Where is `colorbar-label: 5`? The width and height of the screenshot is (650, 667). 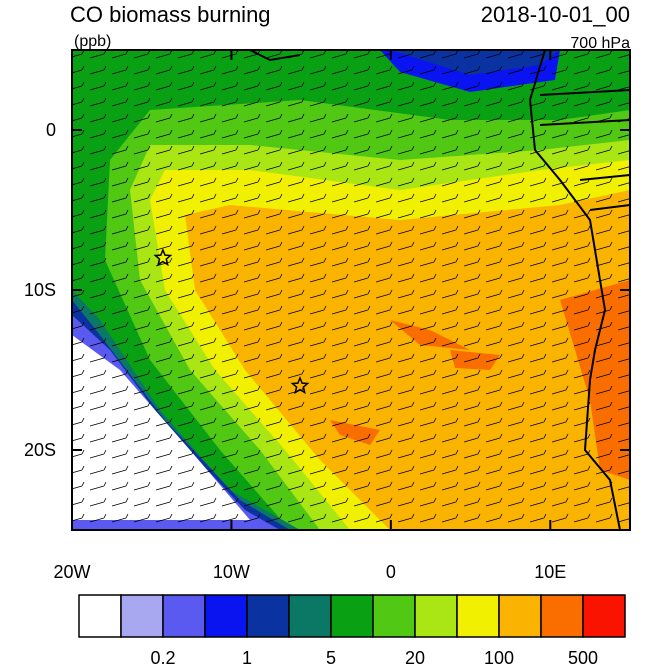 colorbar-label: 5 is located at coordinates (331, 657).